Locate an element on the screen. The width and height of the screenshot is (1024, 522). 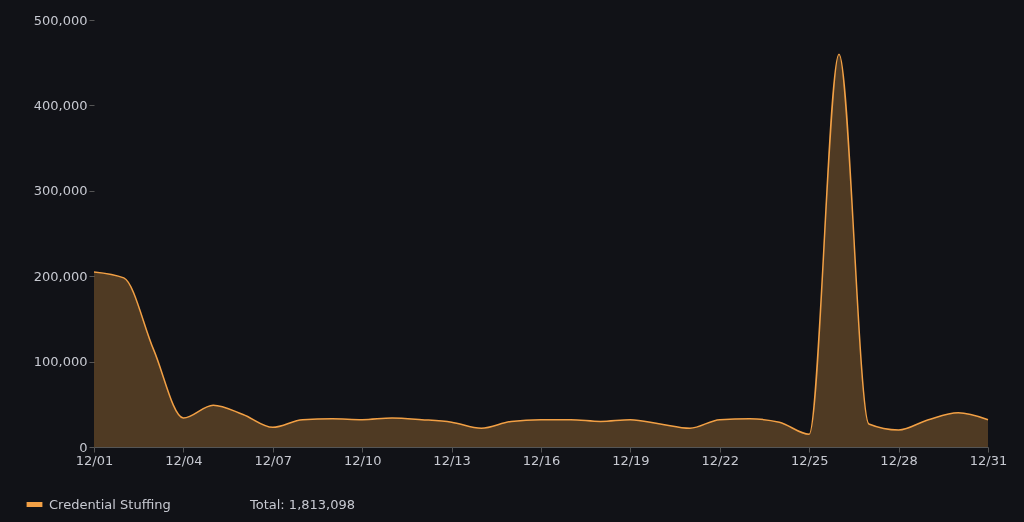
x-tick-label: 12/10 is located at coordinates (362, 460).